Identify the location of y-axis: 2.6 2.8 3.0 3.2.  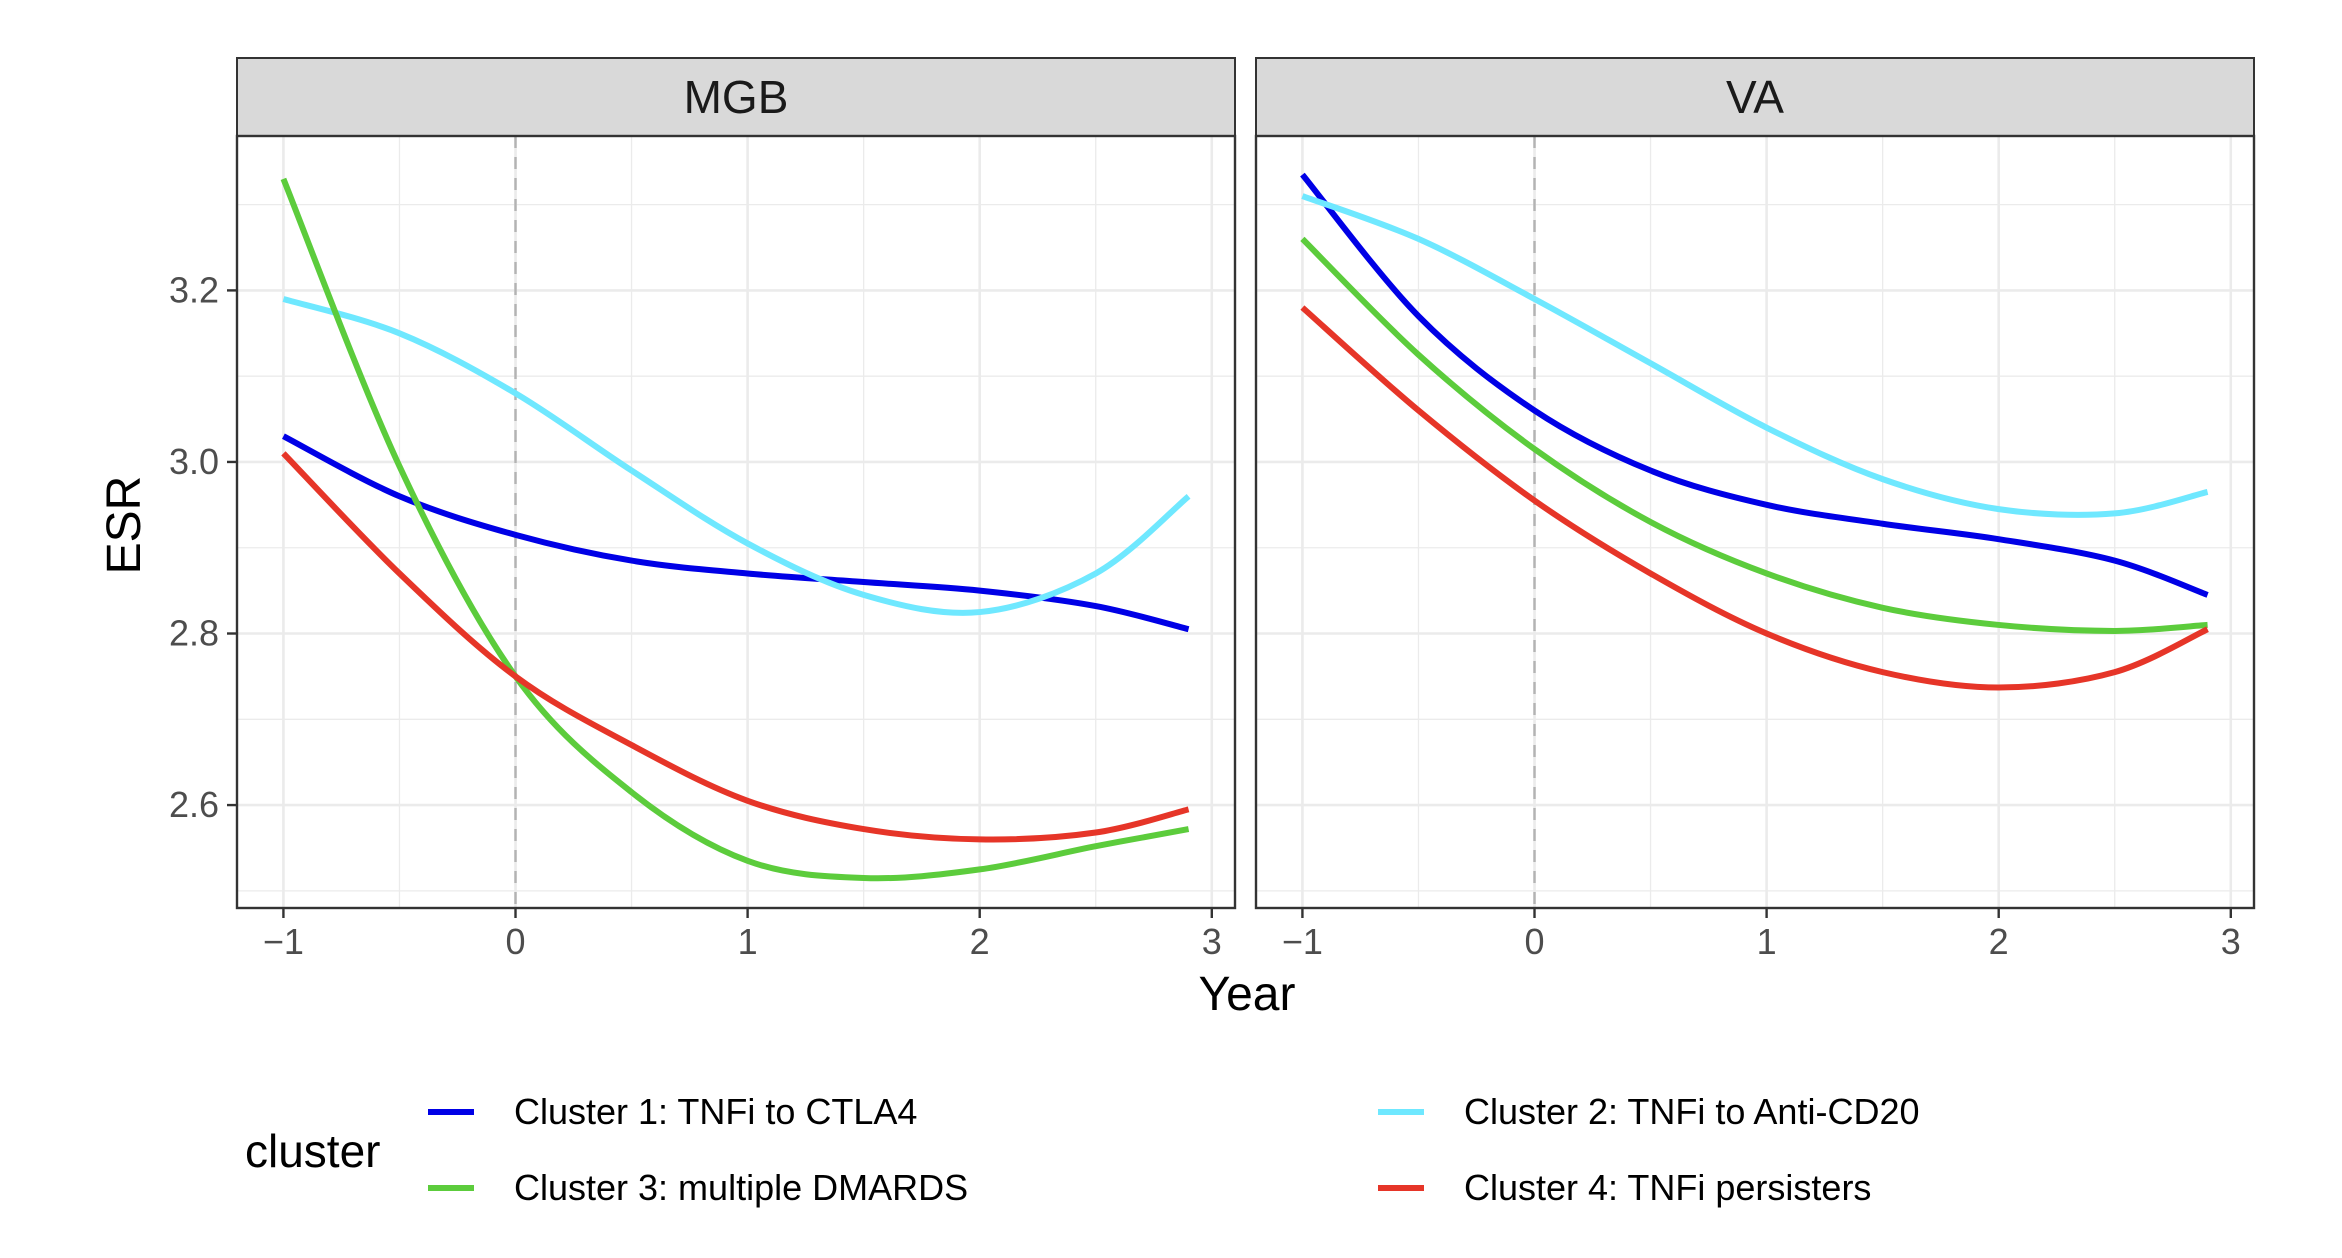
(203, 547).